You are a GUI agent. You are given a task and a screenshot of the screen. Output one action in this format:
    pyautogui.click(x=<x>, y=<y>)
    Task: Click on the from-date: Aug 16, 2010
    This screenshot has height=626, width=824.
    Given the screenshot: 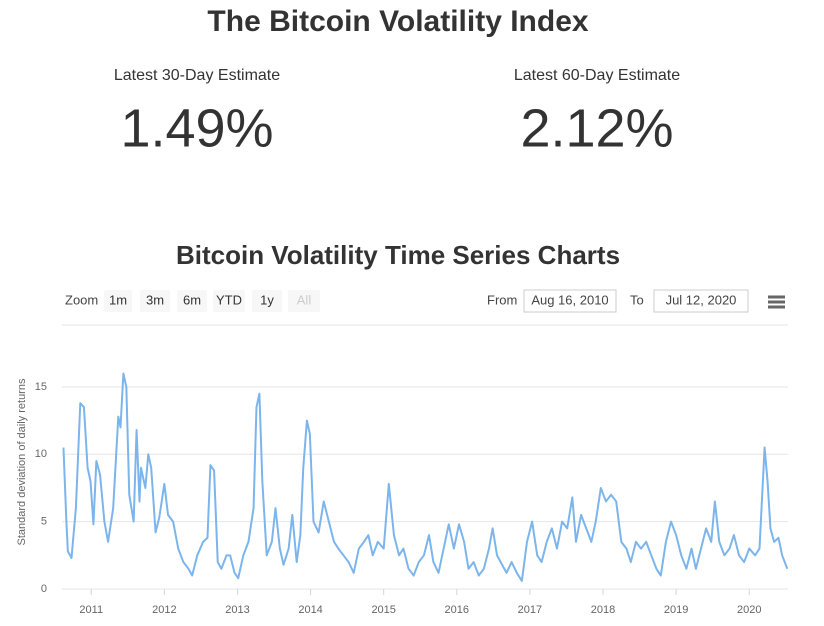 What is the action you would take?
    pyautogui.click(x=569, y=299)
    